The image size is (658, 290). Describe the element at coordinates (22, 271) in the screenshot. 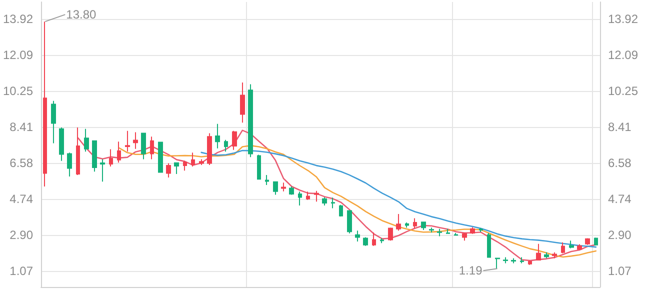

I see `y-tick-label: 1.07` at that location.